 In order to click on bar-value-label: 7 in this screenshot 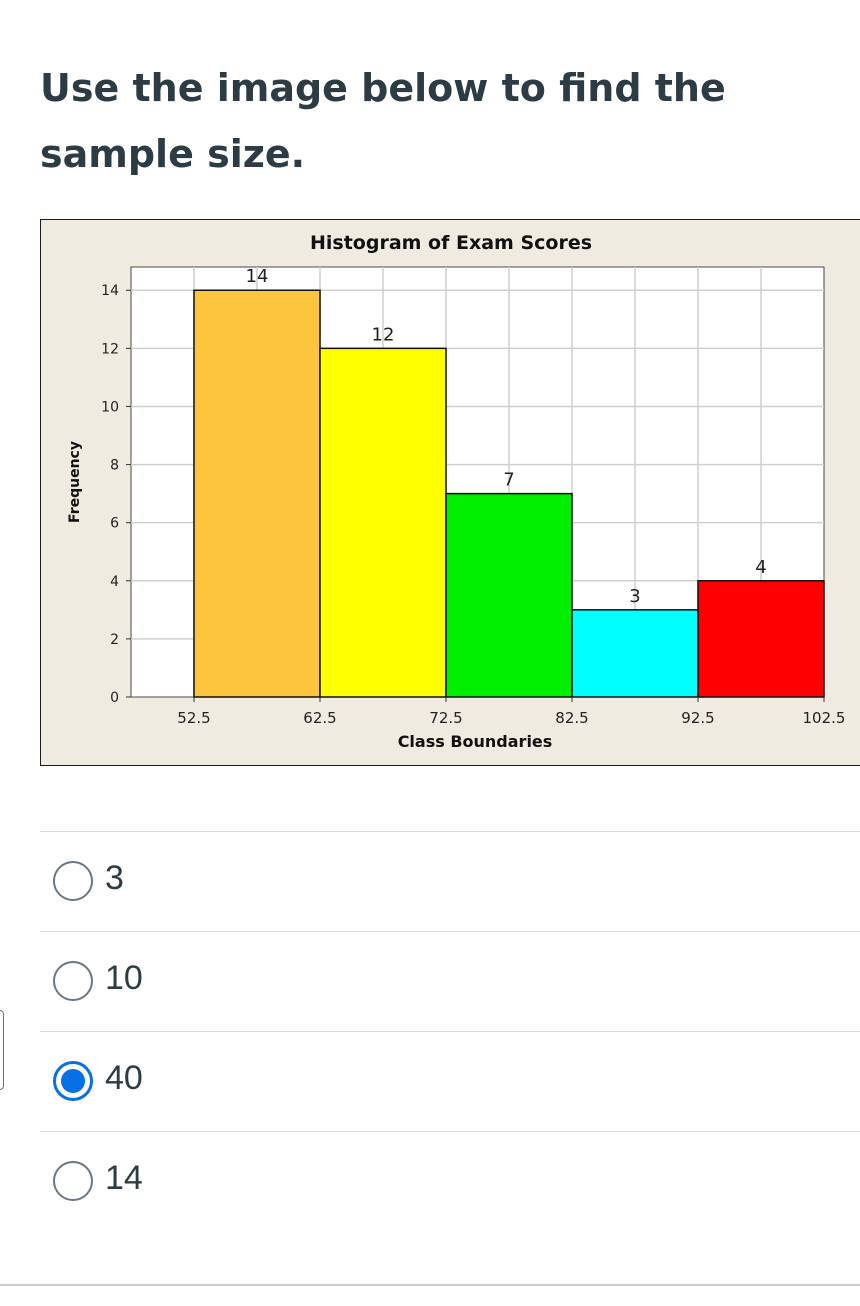, I will do `click(508, 480)`.